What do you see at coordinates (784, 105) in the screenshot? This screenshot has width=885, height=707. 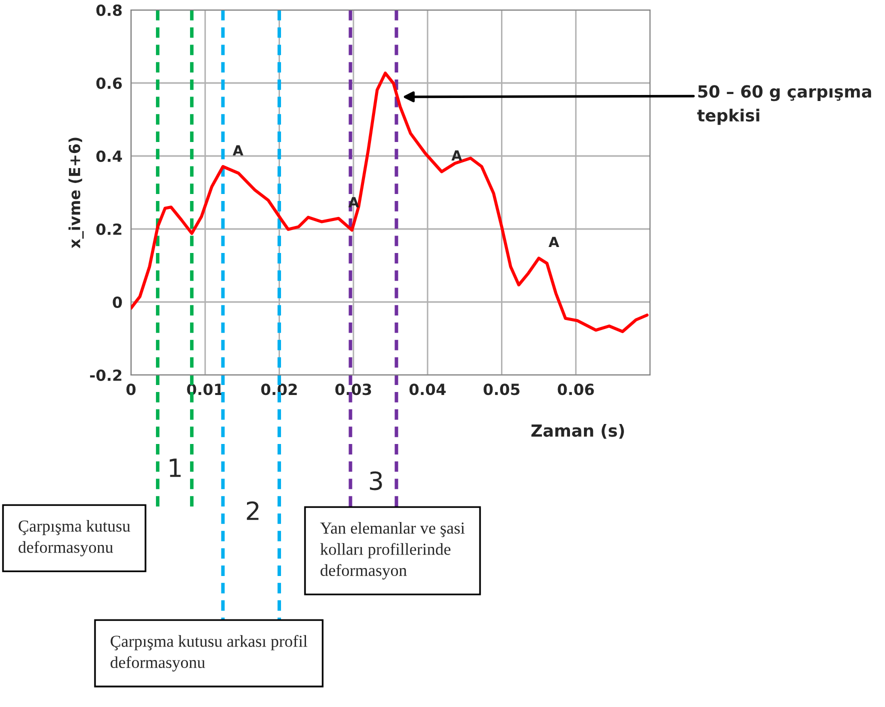 I see `annotation: 50 – 60 g çarpışma tepkisi` at bounding box center [784, 105].